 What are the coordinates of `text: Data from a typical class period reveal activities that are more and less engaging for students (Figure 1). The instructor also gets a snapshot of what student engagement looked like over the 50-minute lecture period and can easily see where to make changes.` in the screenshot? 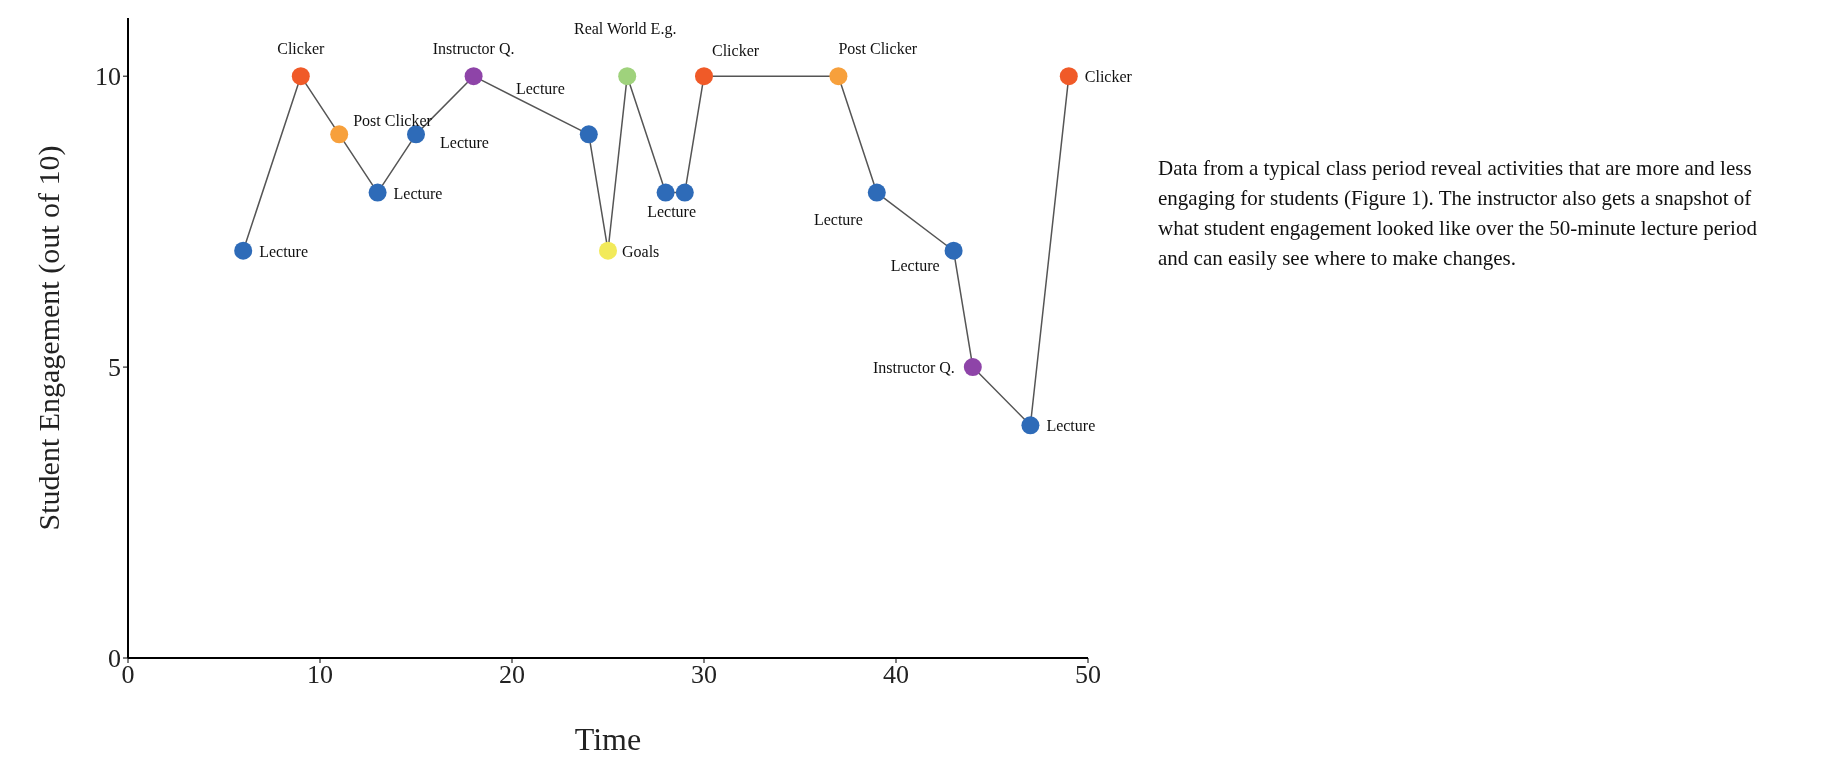 It's located at (1458, 213).